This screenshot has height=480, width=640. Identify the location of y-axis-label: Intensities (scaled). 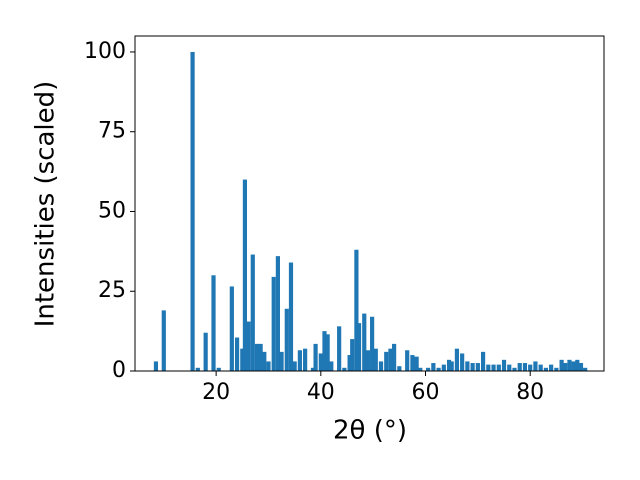
(46, 204).